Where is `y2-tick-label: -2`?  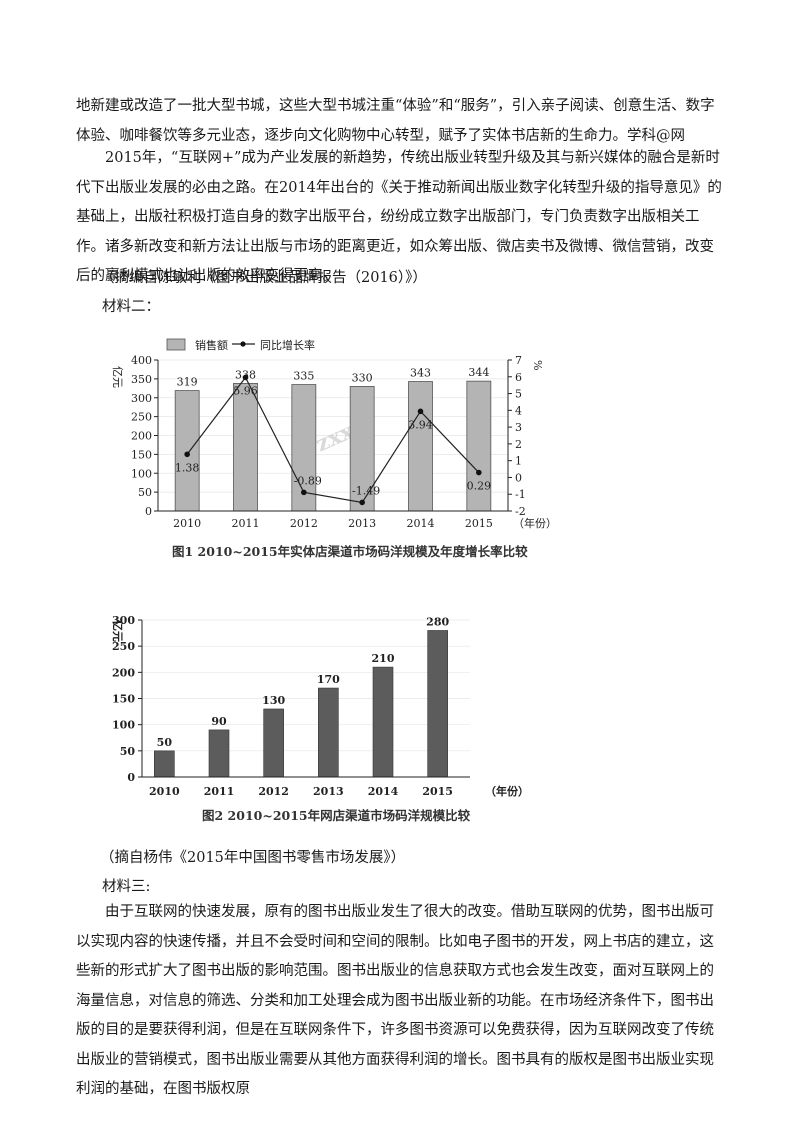
y2-tick-label: -2 is located at coordinates (520, 511).